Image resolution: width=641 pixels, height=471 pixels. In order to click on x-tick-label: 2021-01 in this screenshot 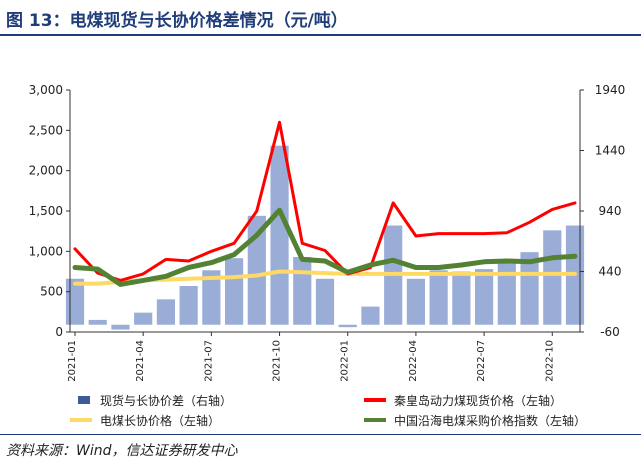, I will do `click(72, 361)`.